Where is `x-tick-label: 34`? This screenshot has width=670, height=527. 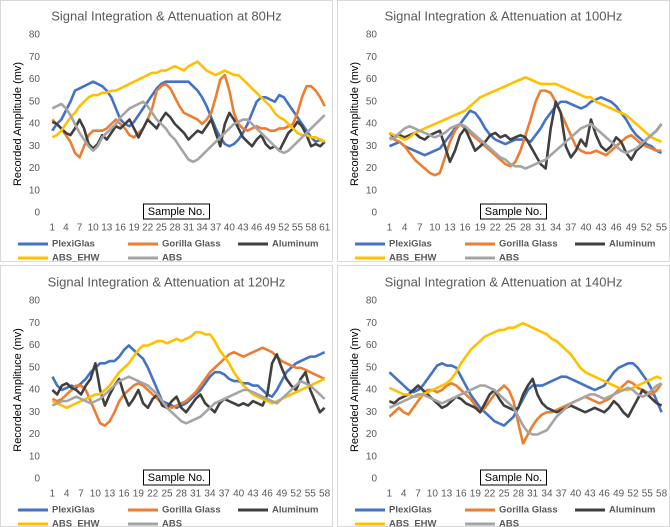 x-tick-label: 34 is located at coordinates (203, 228).